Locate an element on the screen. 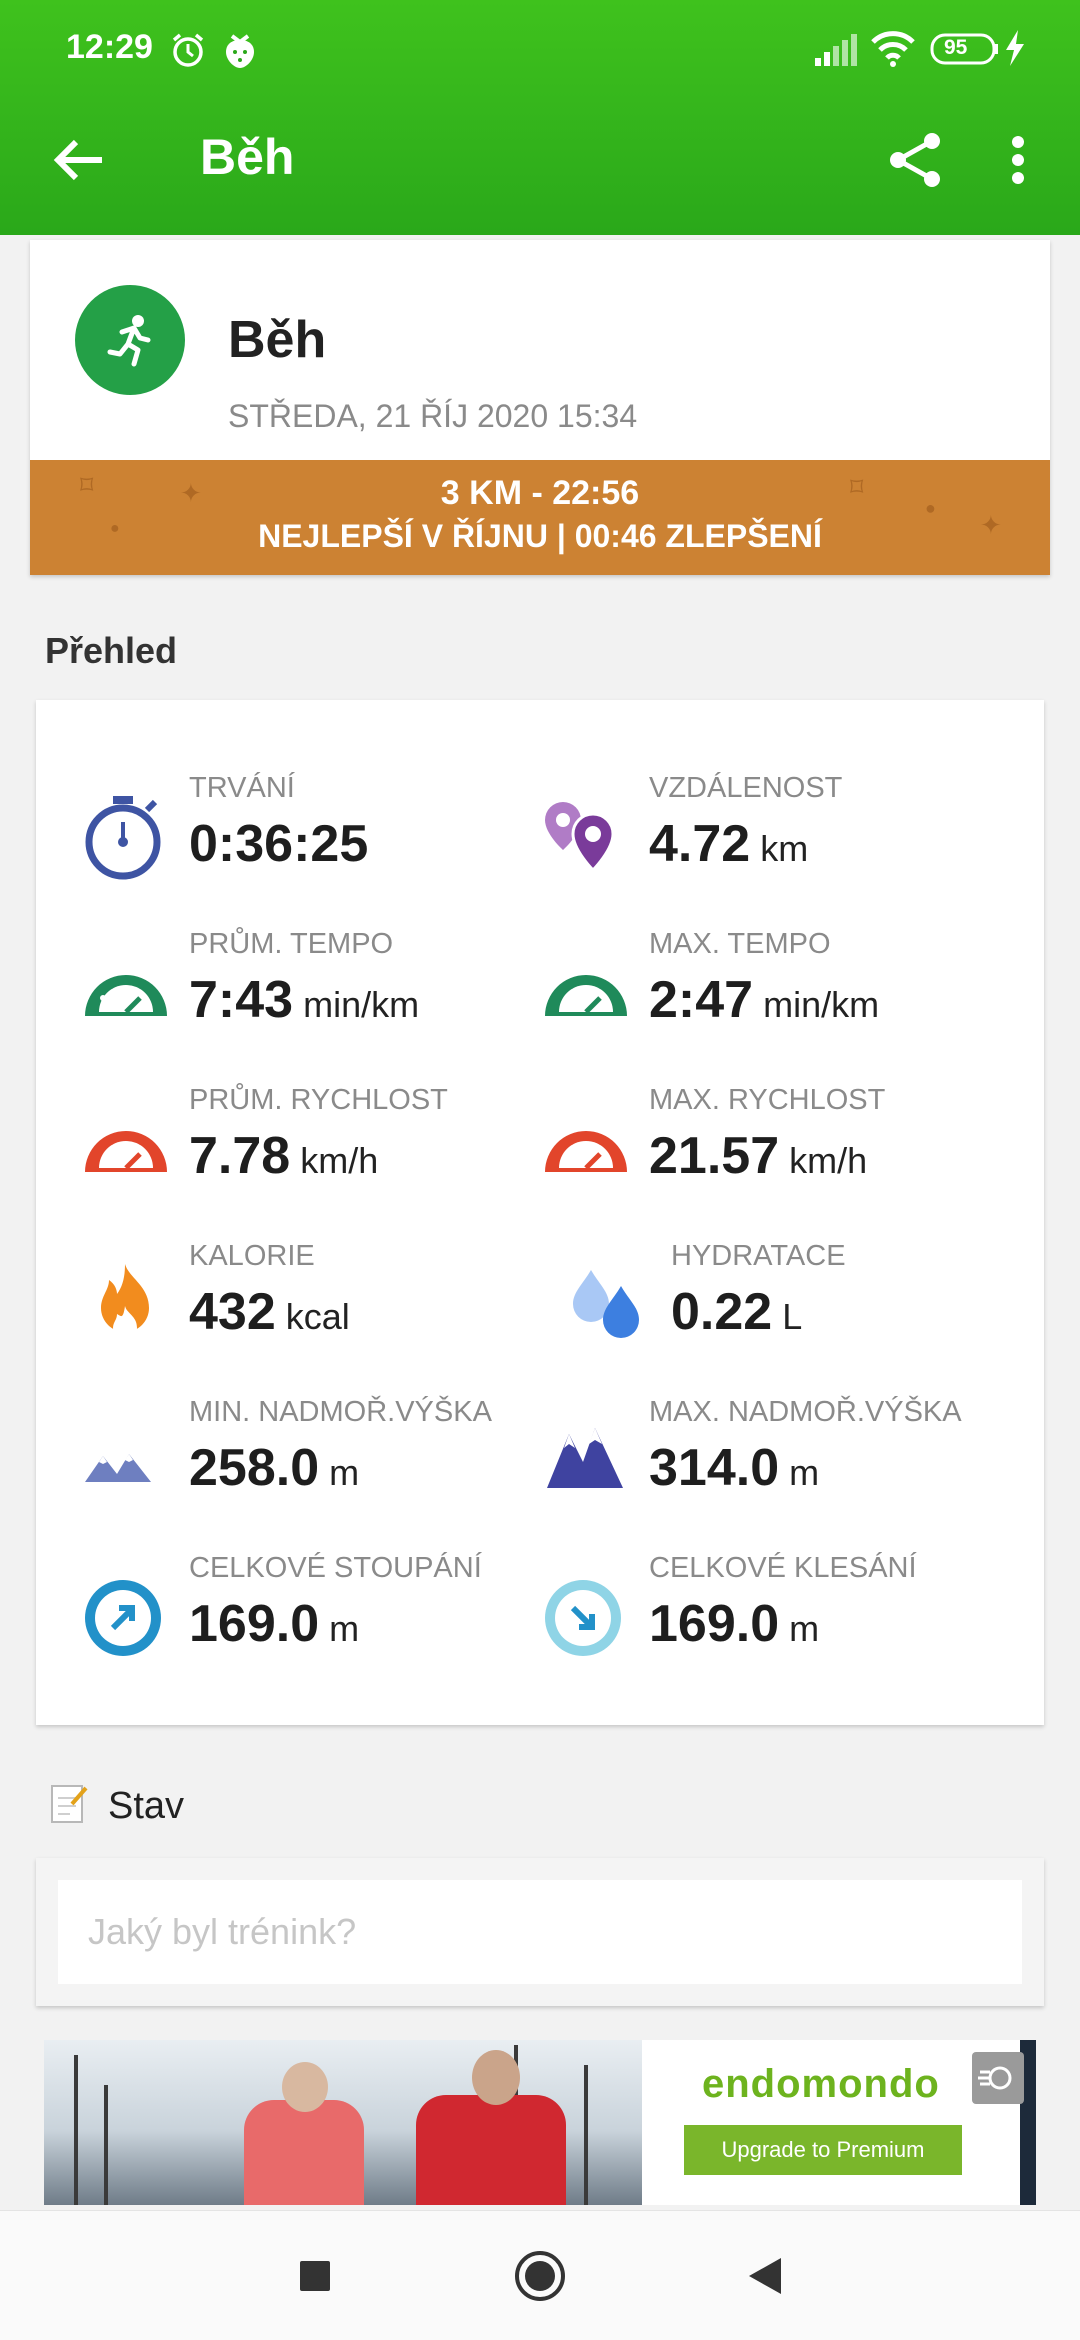 This screenshot has width=1080, height=2340. status-heading: Stav is located at coordinates (146, 1806).